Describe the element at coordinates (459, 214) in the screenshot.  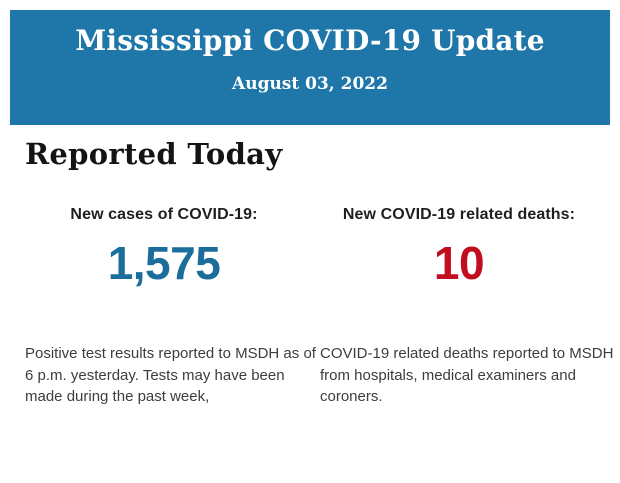
I see `new-deaths-label: New COVID-19 related deaths:` at that location.